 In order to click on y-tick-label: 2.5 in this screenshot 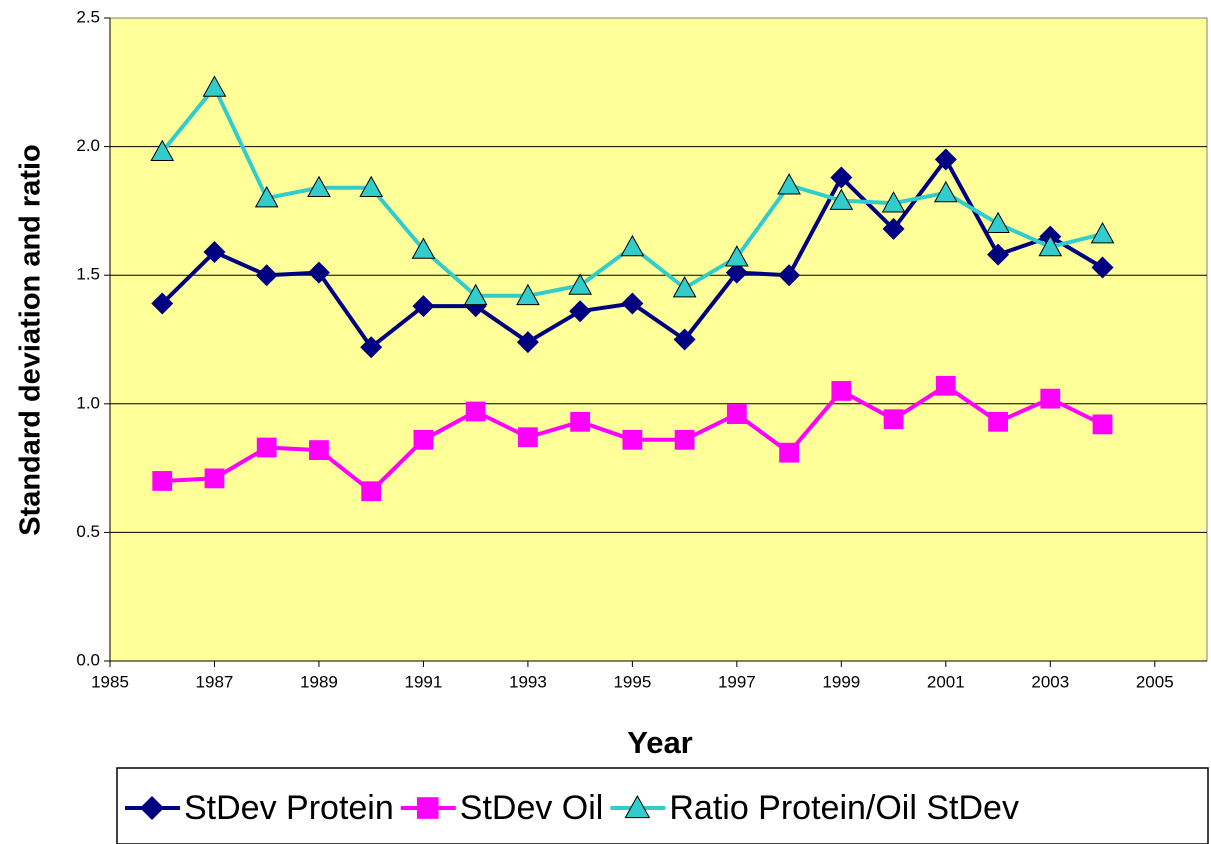, I will do `click(88, 16)`.